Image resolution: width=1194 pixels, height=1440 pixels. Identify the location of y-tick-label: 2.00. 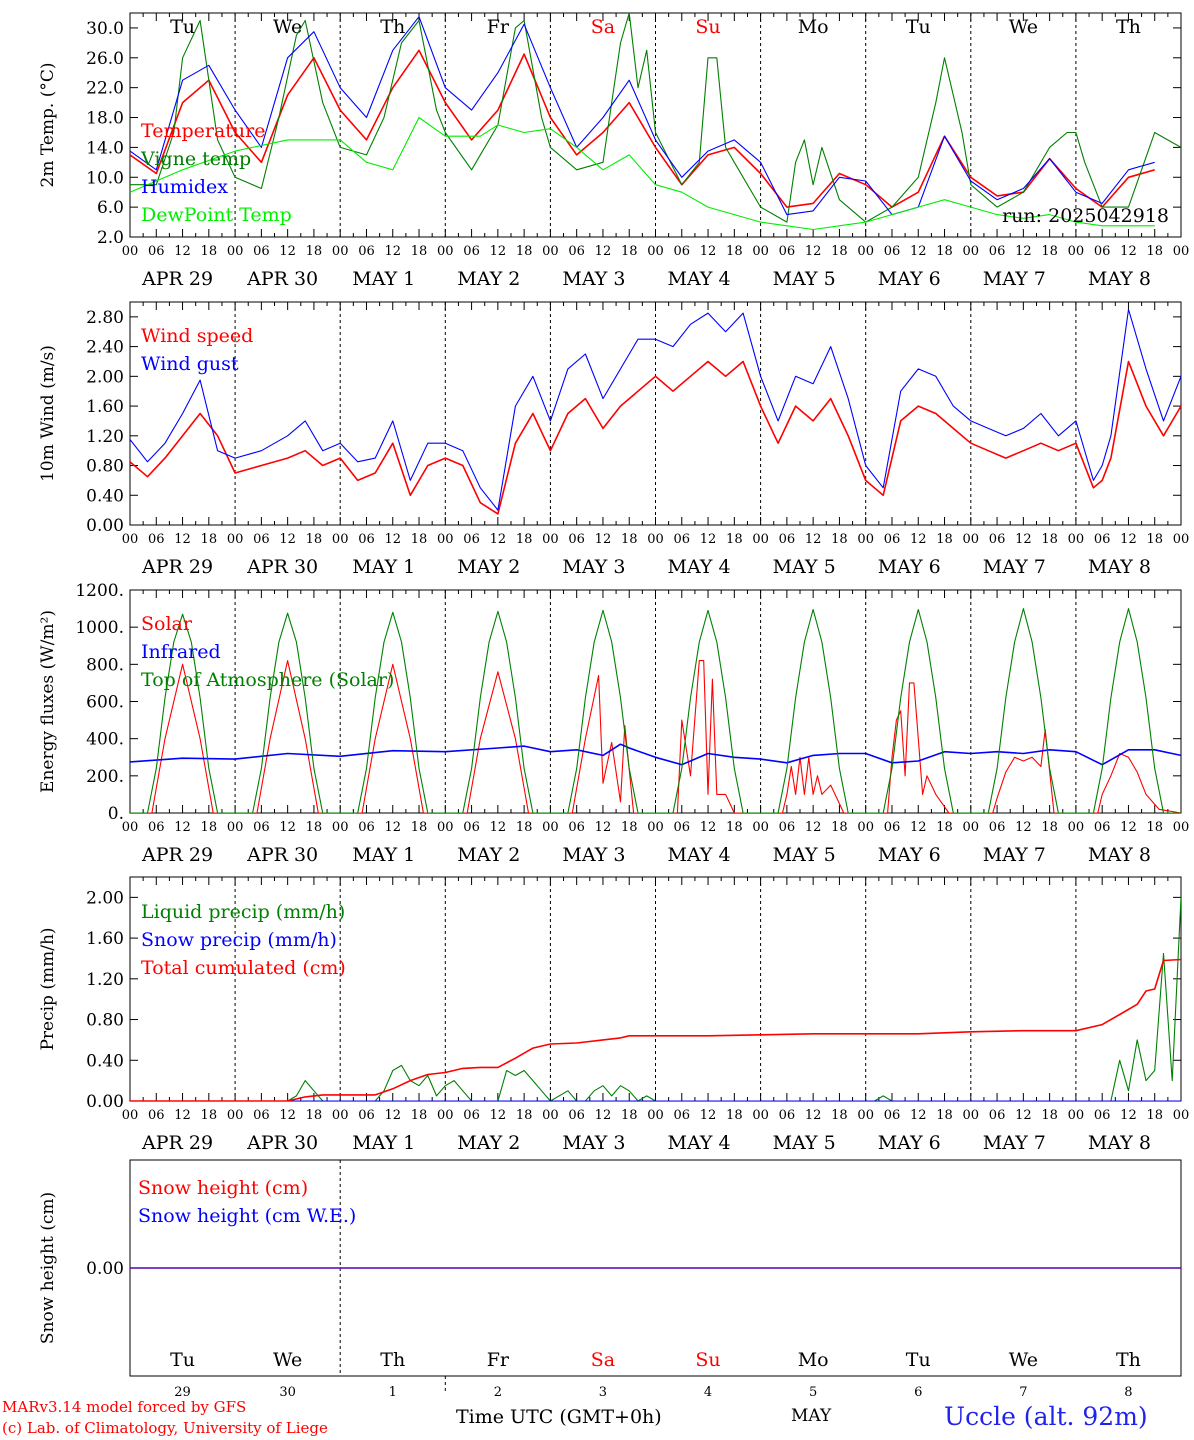
(105, 377).